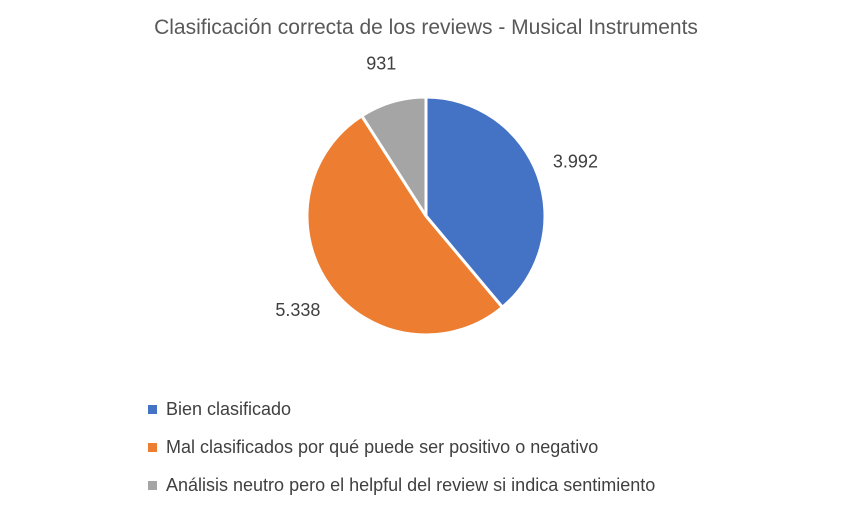 The image size is (852, 509). Describe the element at coordinates (381, 63) in the screenshot. I see `data-label: 931` at that location.